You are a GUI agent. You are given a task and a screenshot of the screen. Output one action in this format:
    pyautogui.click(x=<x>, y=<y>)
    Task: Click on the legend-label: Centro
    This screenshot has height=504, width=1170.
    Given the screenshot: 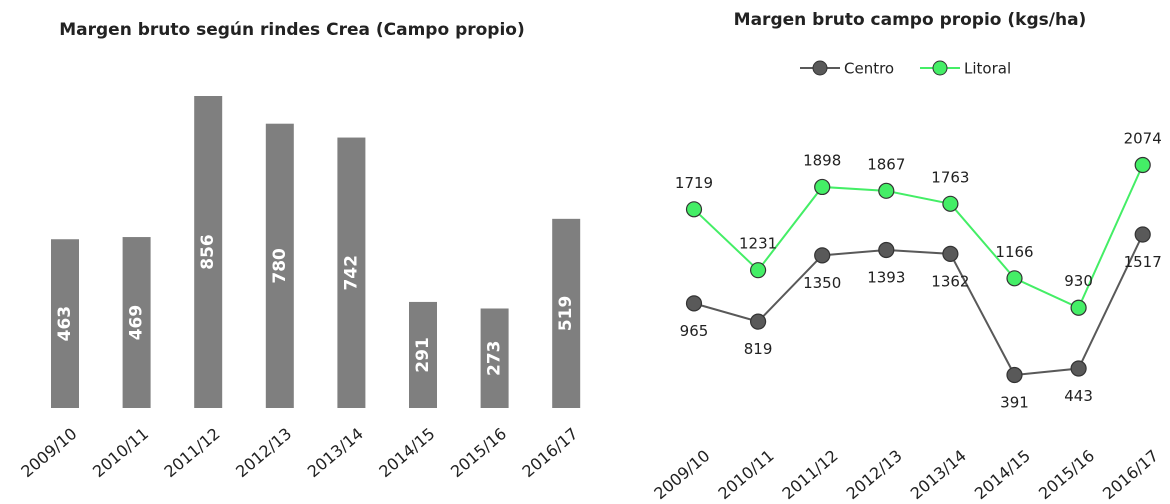 What is the action you would take?
    pyautogui.click(x=869, y=69)
    